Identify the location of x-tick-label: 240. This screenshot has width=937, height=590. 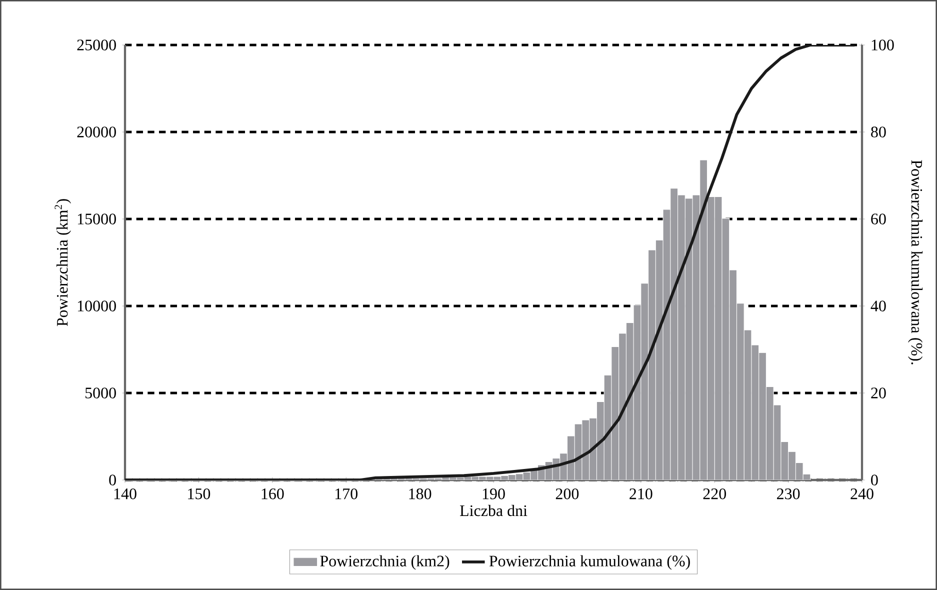
(862, 494).